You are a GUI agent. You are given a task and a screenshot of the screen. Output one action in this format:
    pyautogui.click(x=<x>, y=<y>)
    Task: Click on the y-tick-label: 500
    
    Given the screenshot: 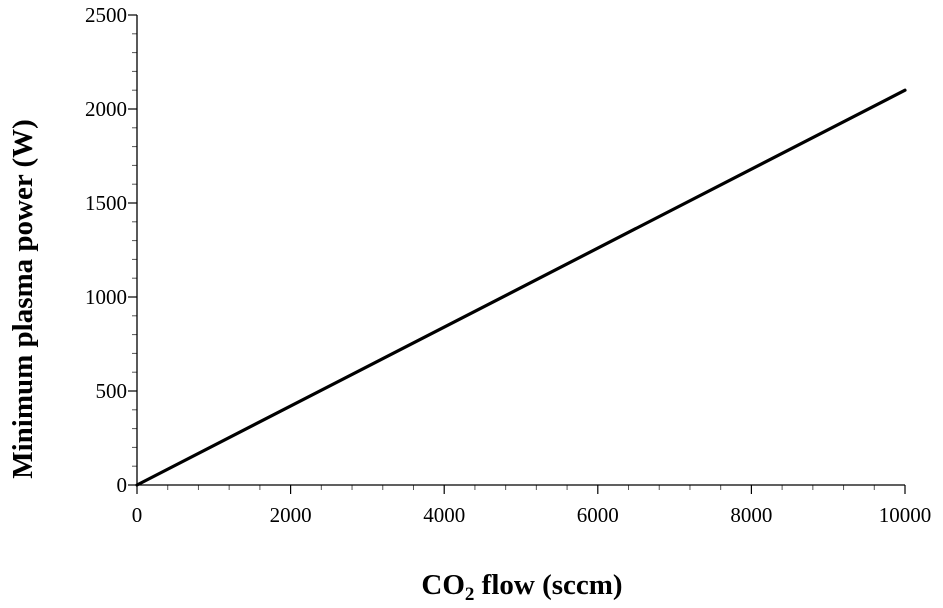 What is the action you would take?
    pyautogui.click(x=112, y=391)
    